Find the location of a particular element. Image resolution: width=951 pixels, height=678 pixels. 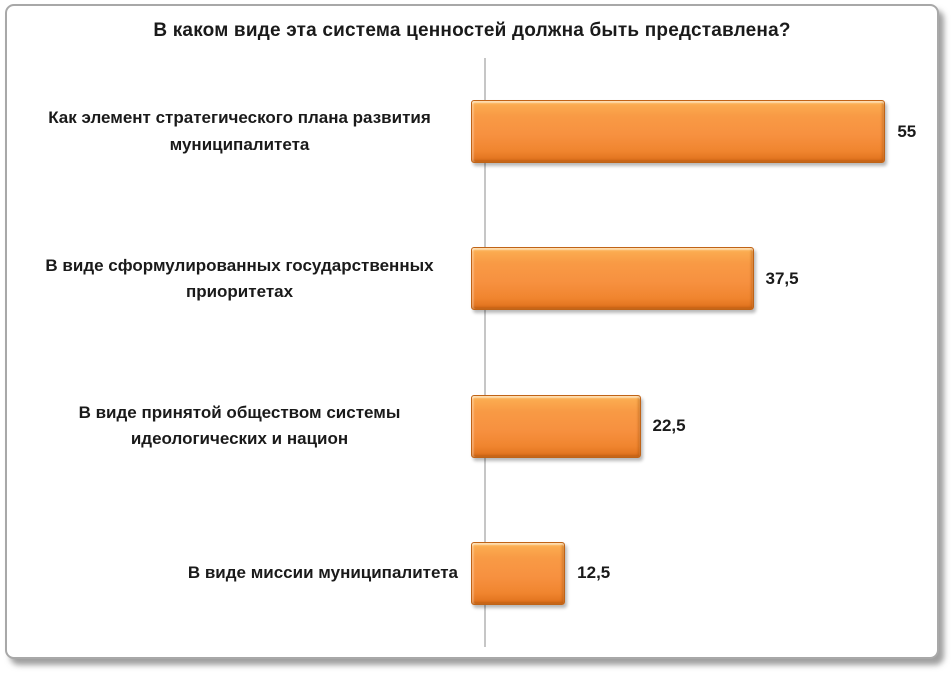

bar-zone: 55 is located at coordinates (697, 132).